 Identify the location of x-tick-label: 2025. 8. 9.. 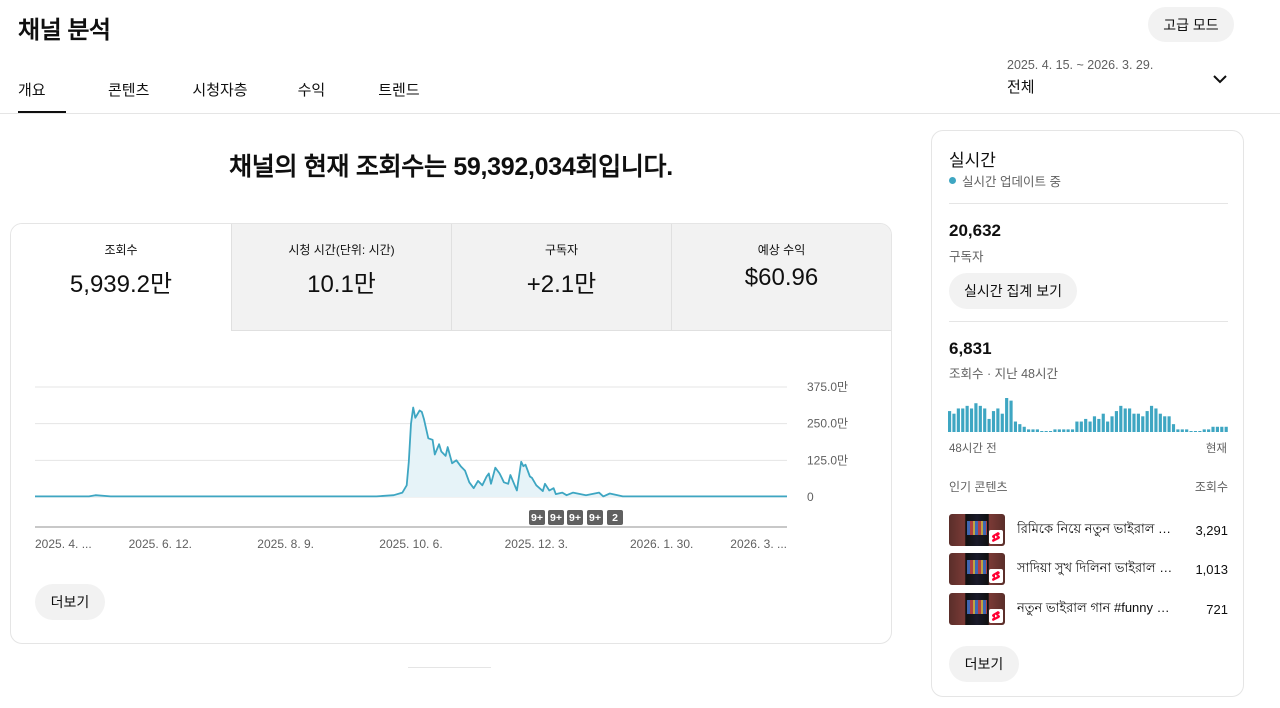
(285, 544).